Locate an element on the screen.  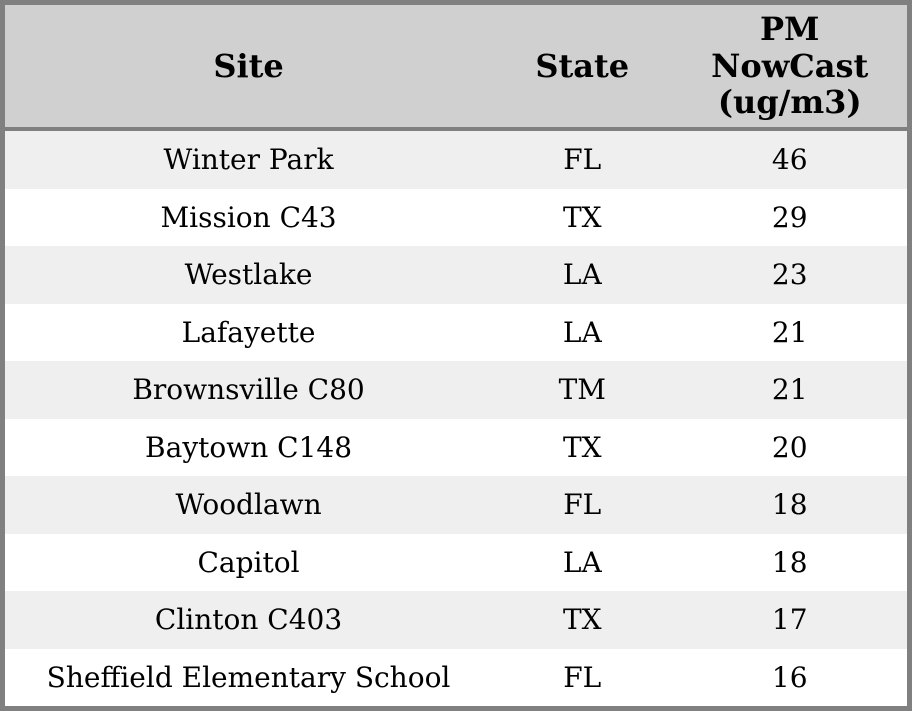
column-header-state: State is located at coordinates (582, 65).